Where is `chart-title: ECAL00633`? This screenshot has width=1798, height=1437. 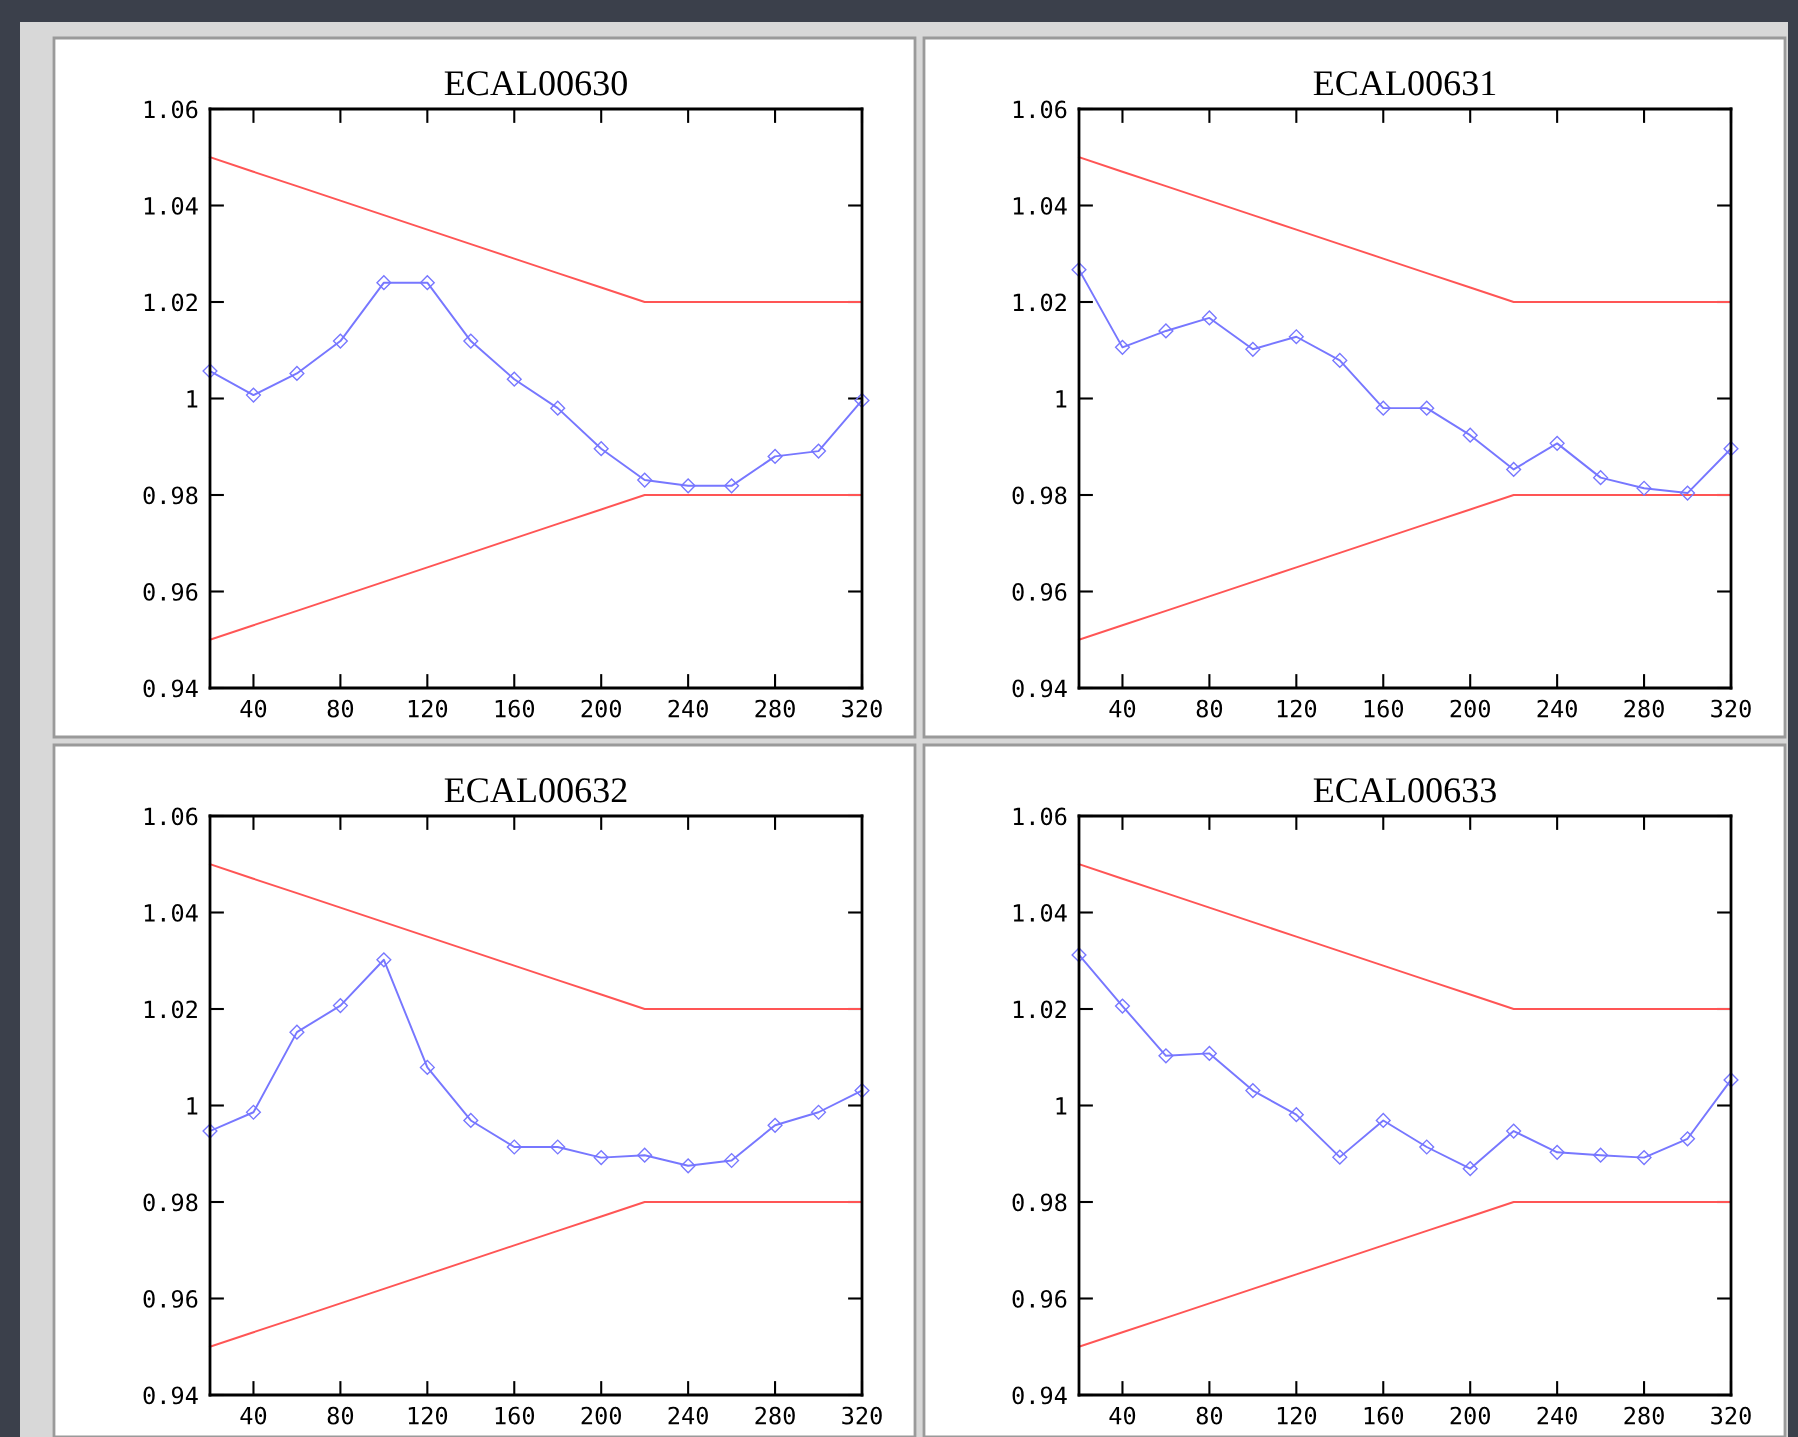 chart-title: ECAL00633 is located at coordinates (1404, 790).